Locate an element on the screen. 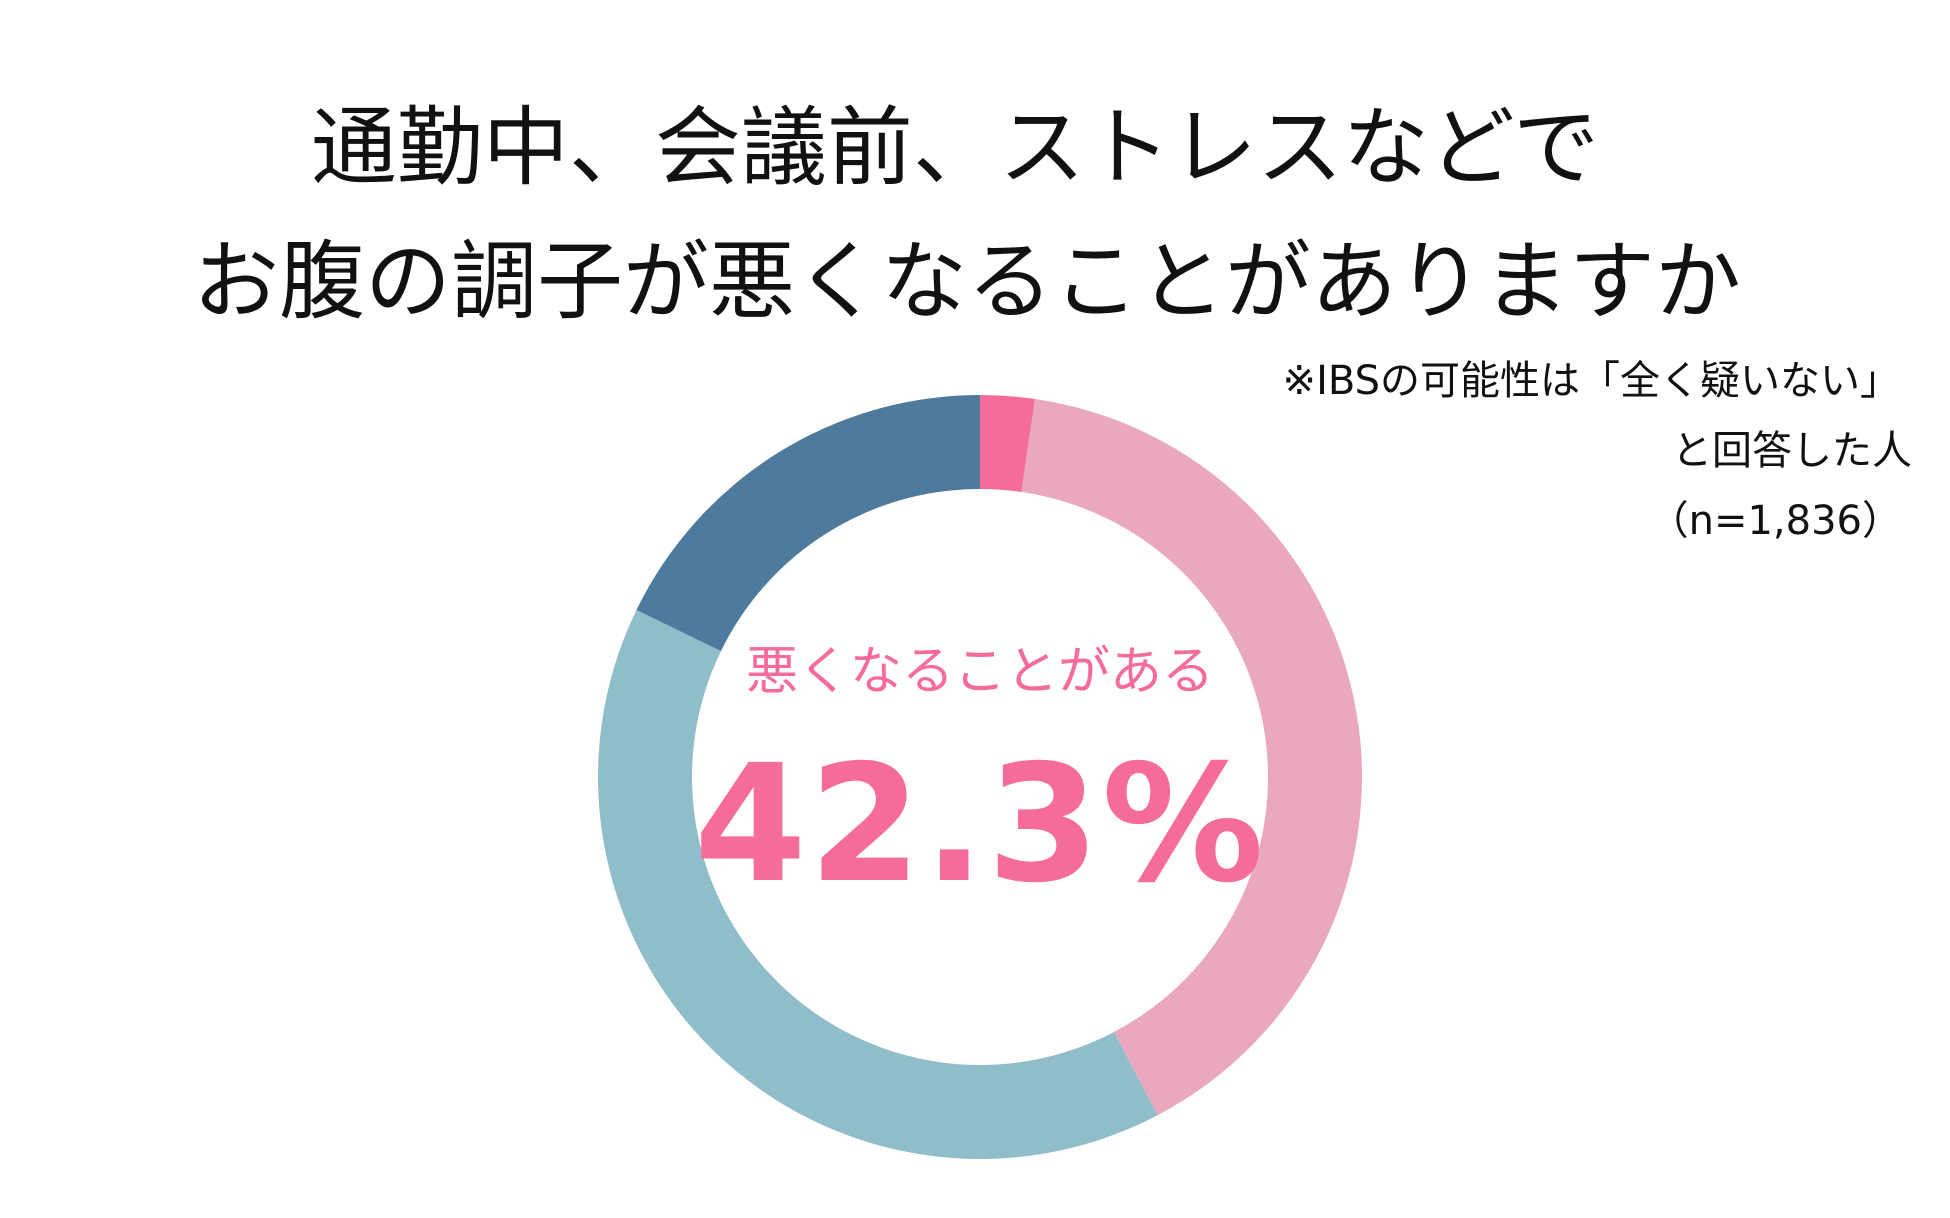  center-caption: 悪くなることがある is located at coordinates (979, 672).